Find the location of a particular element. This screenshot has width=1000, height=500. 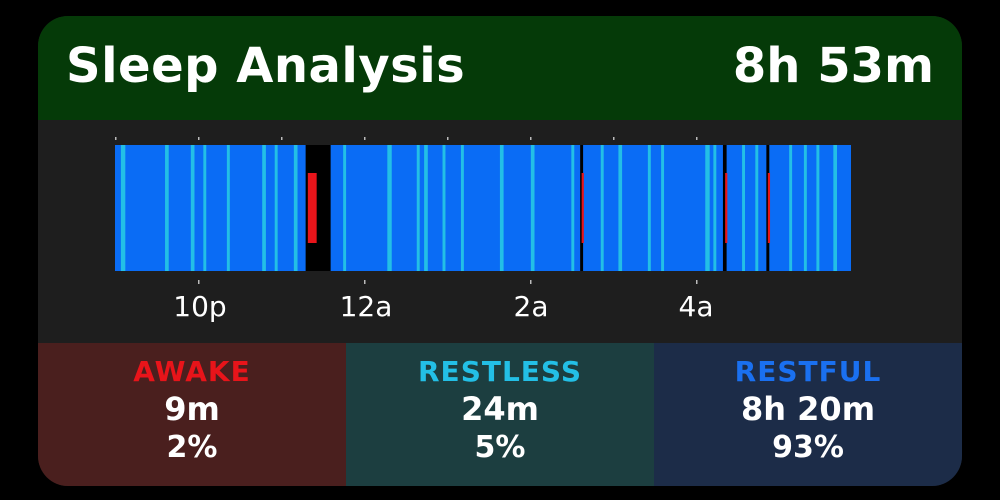

stat-restless: RESTLESS 24m 5% is located at coordinates (500, 414).